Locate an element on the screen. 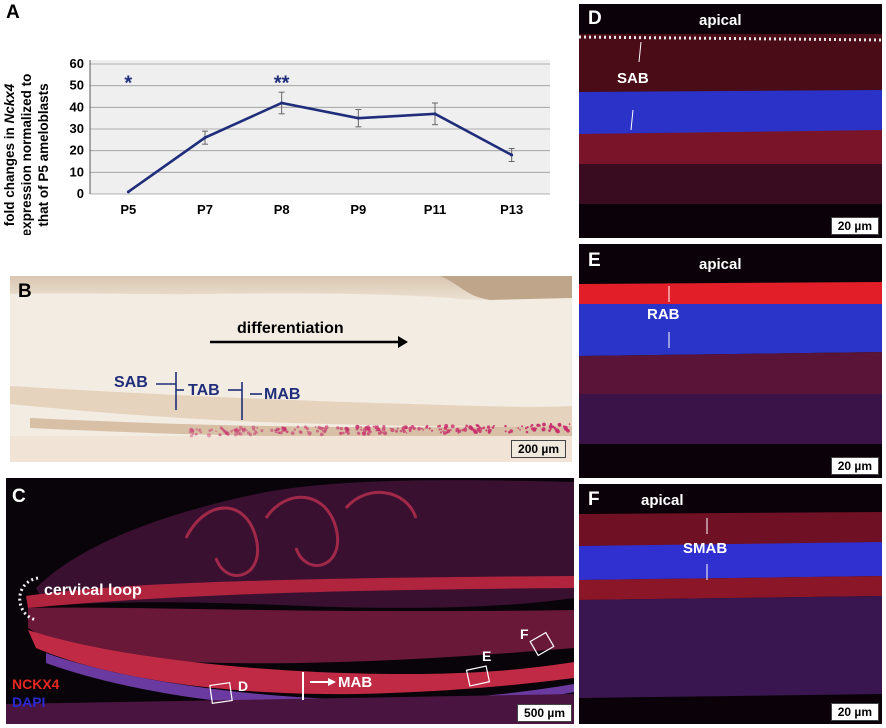  panel-e-zone: RAB is located at coordinates (663, 314).